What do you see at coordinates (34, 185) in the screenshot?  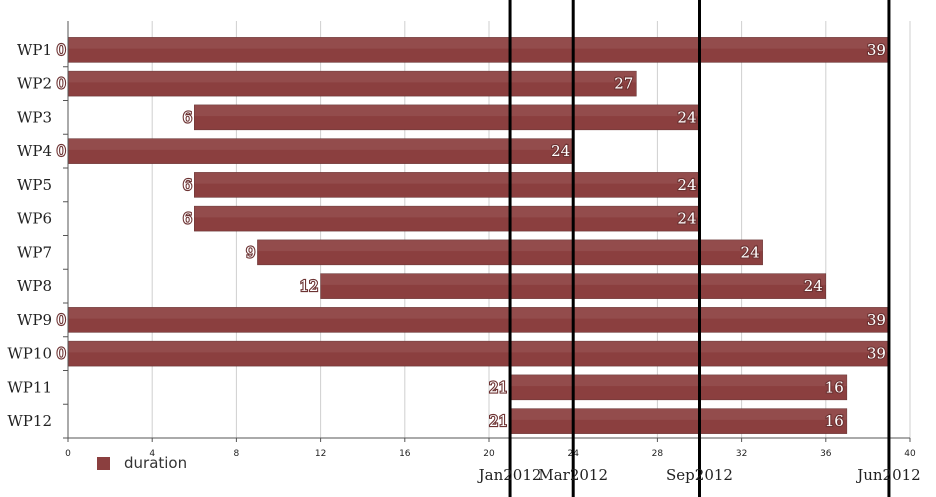 I see `category-label: WP5` at bounding box center [34, 185].